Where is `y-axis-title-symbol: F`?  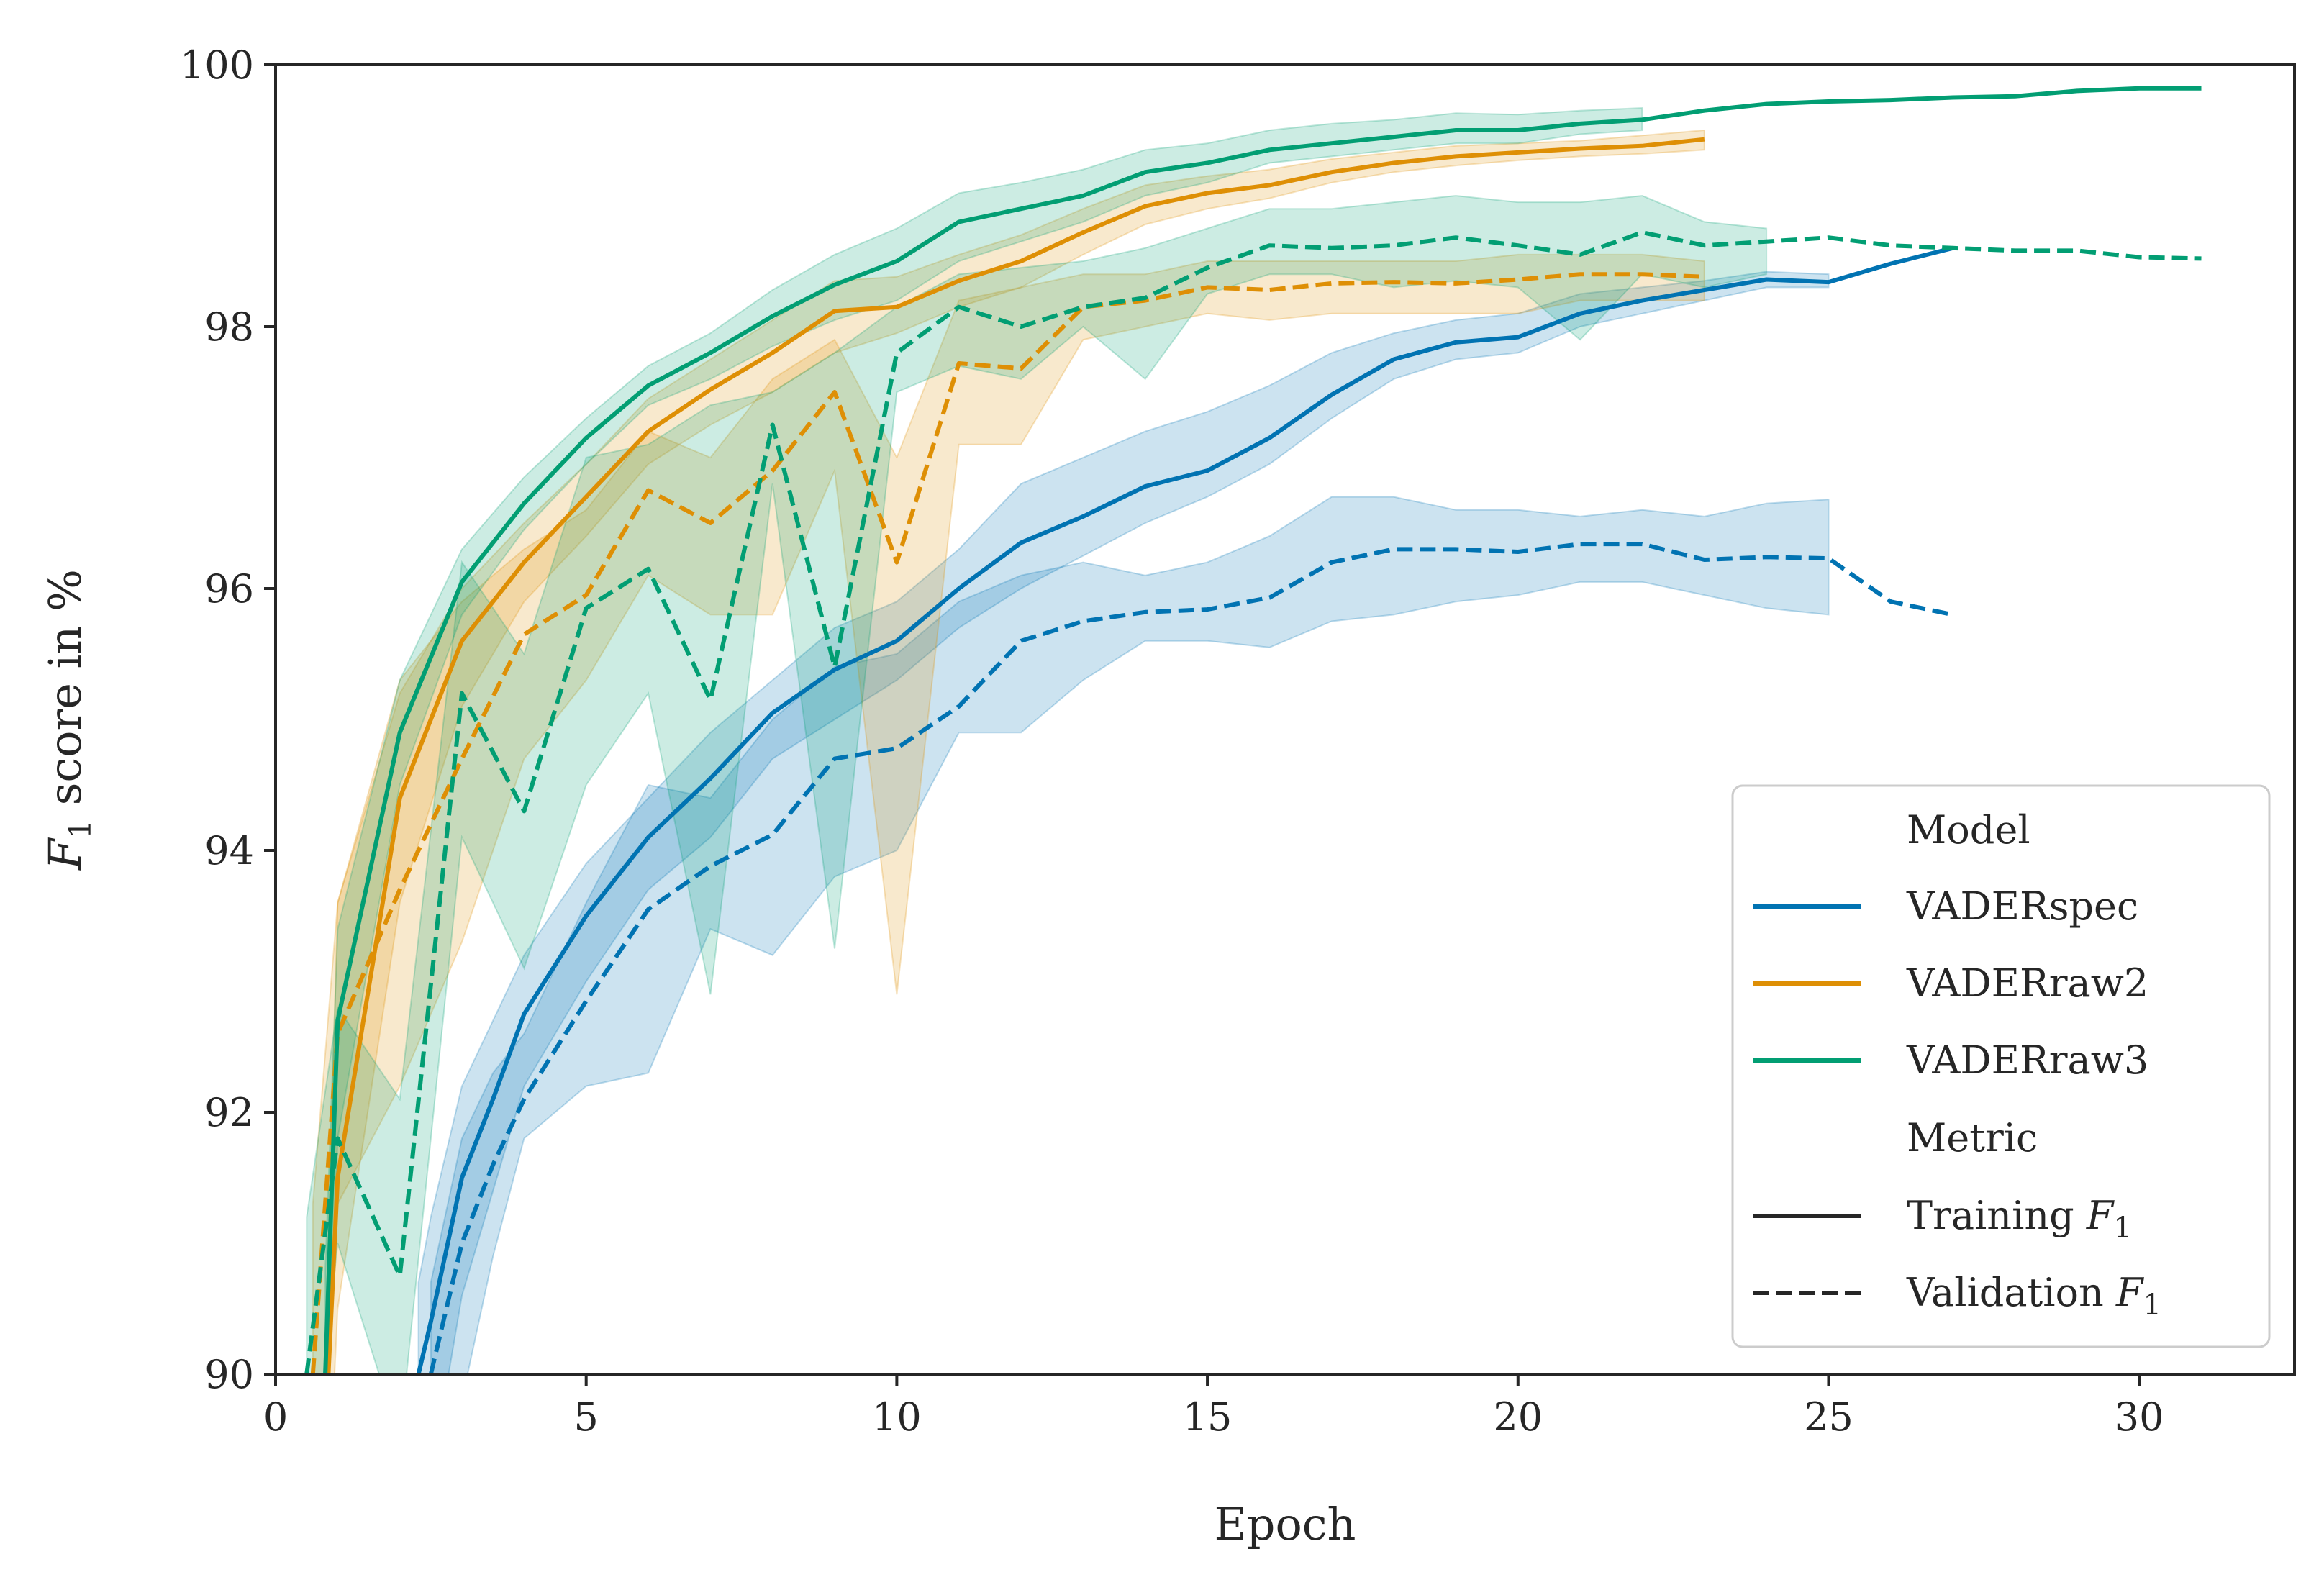
y-axis-title-symbol: F is located at coordinates (65, 854).